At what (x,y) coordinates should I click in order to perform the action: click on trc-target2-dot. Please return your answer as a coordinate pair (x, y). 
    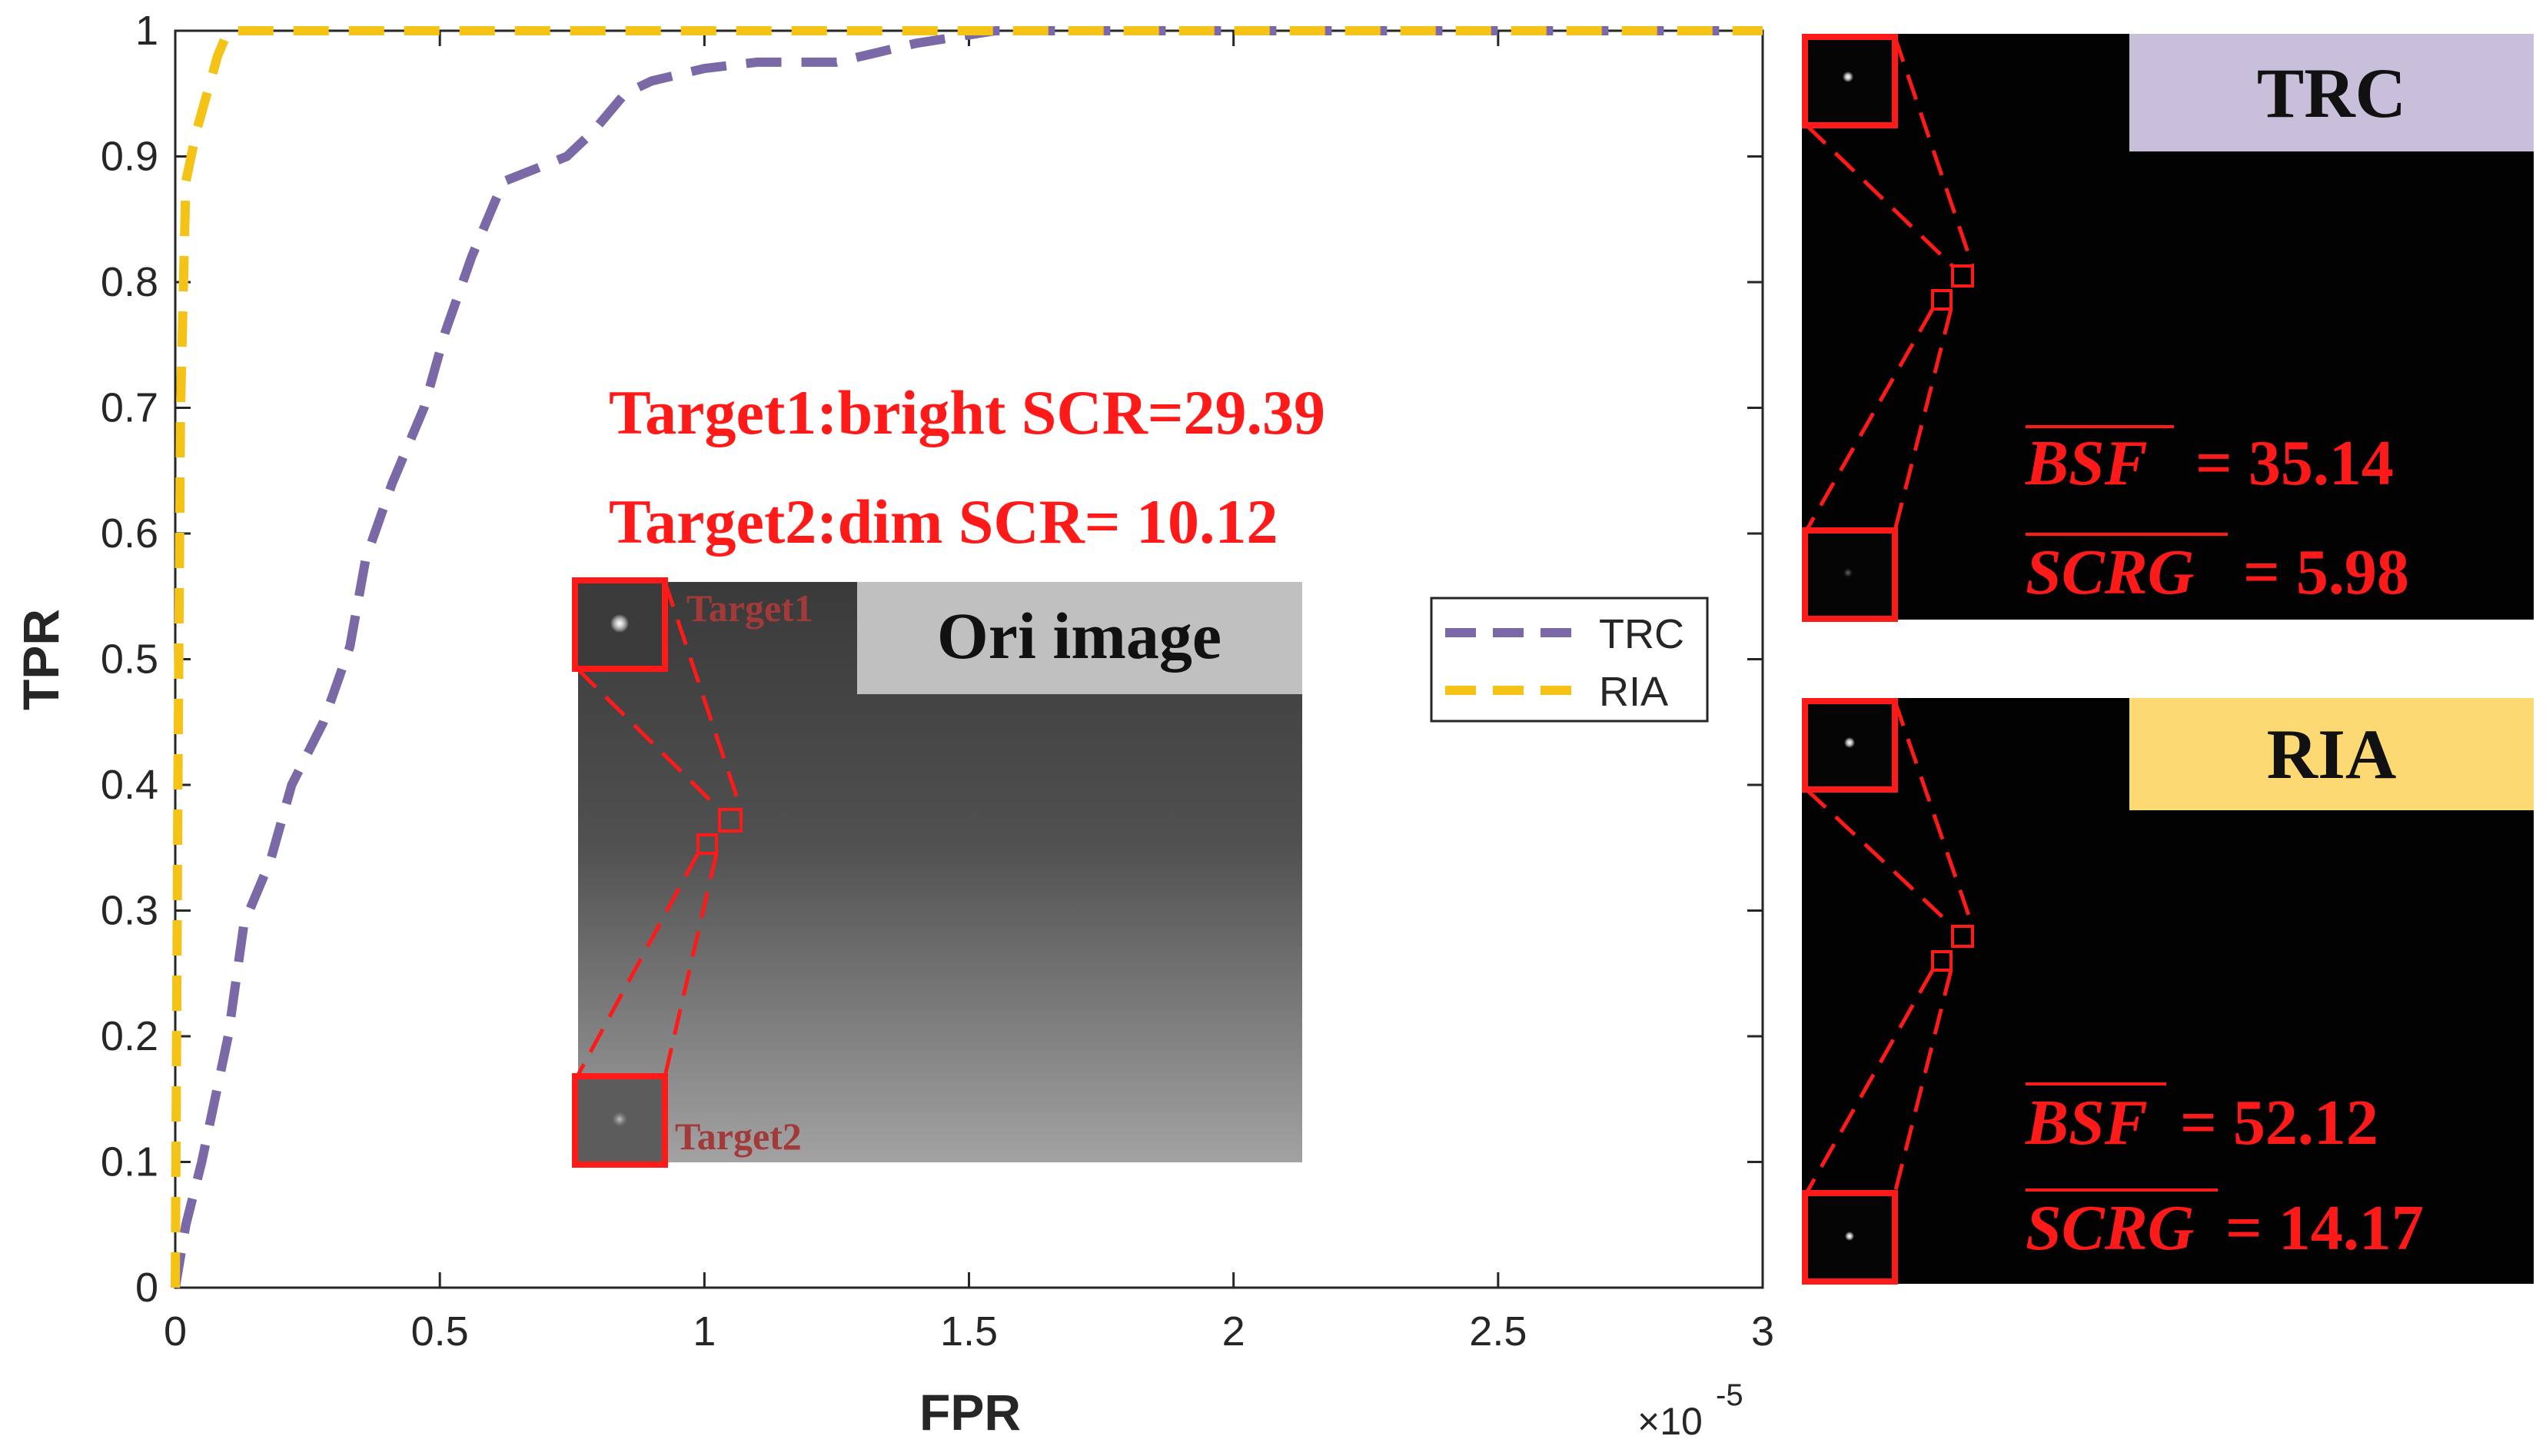
    Looking at the image, I should click on (1848, 573).